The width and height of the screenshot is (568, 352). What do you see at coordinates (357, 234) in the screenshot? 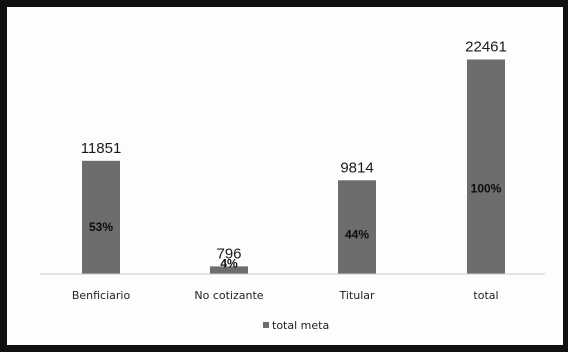
I see `percent-label: 44%` at bounding box center [357, 234].